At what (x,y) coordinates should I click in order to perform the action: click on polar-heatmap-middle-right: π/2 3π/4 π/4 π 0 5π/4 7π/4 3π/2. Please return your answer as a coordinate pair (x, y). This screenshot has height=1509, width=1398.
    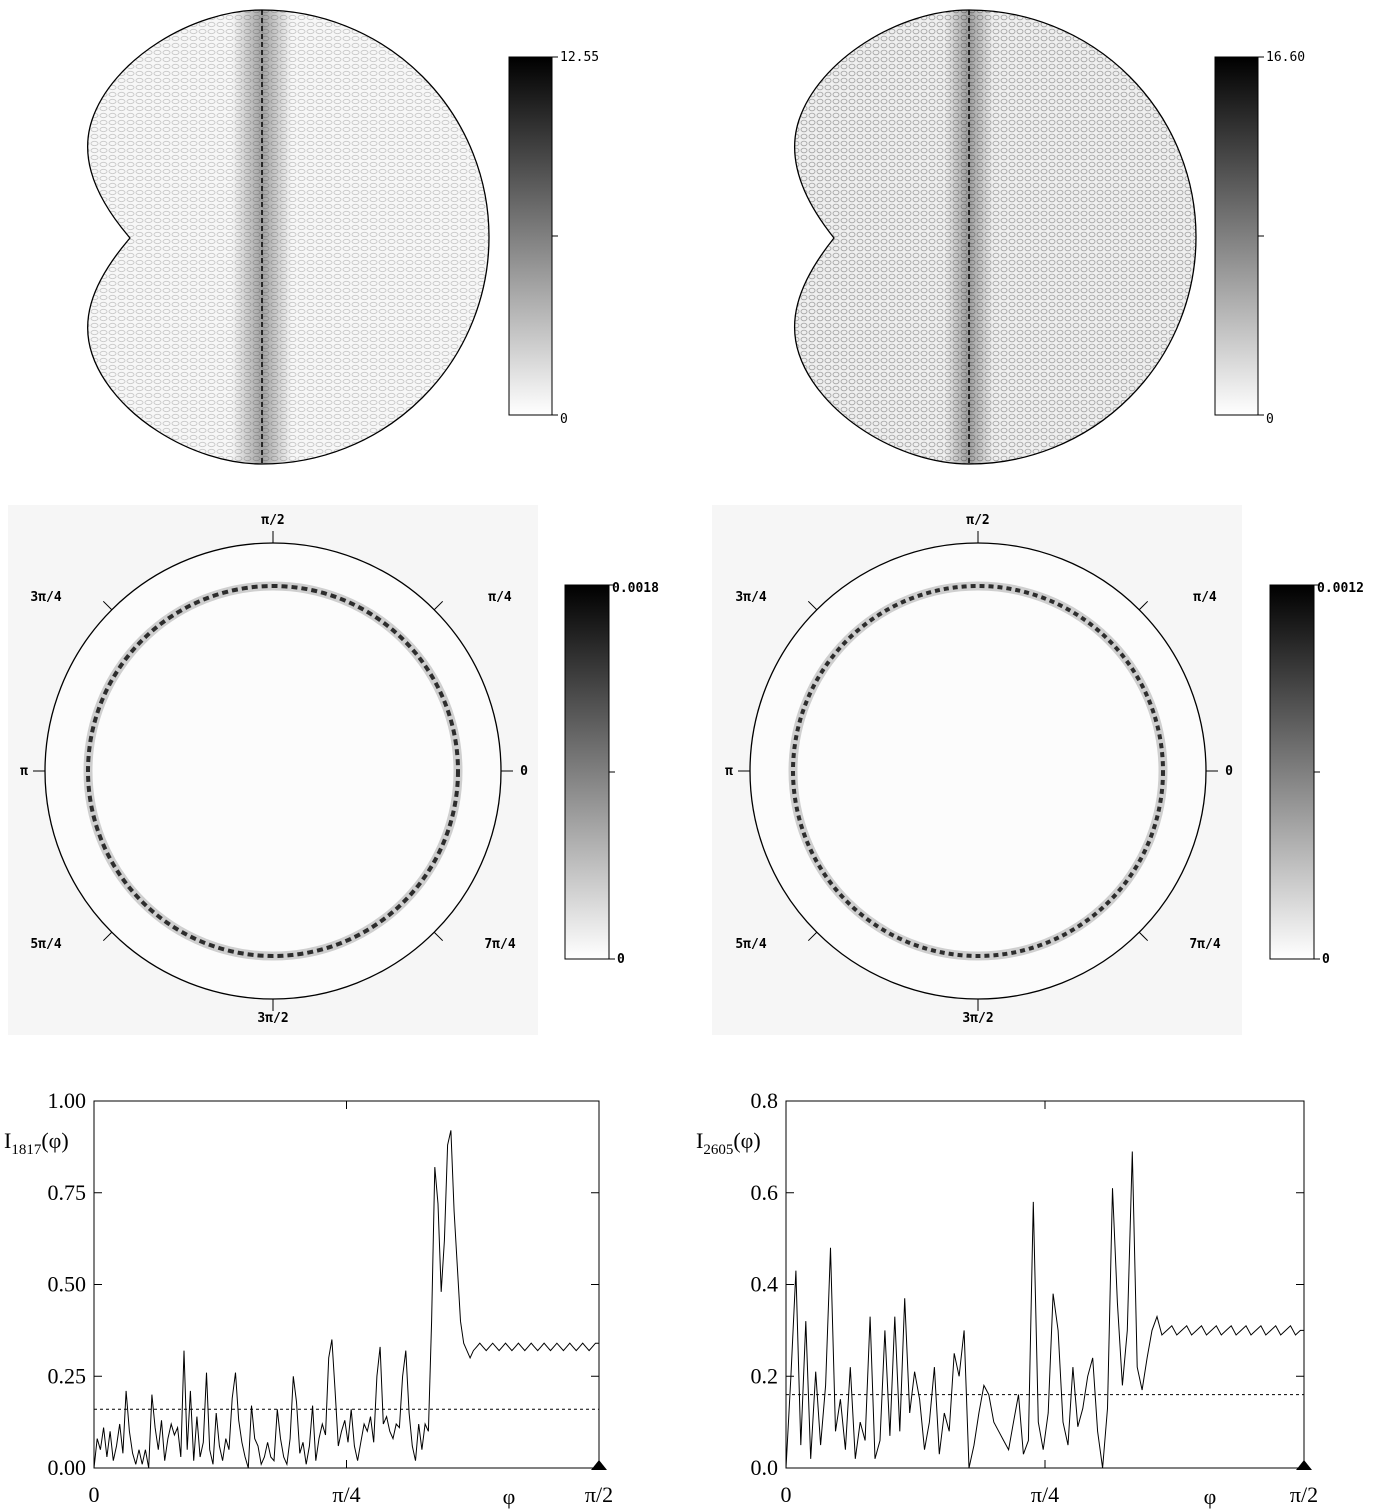
    Looking at the image, I should click on (977, 770).